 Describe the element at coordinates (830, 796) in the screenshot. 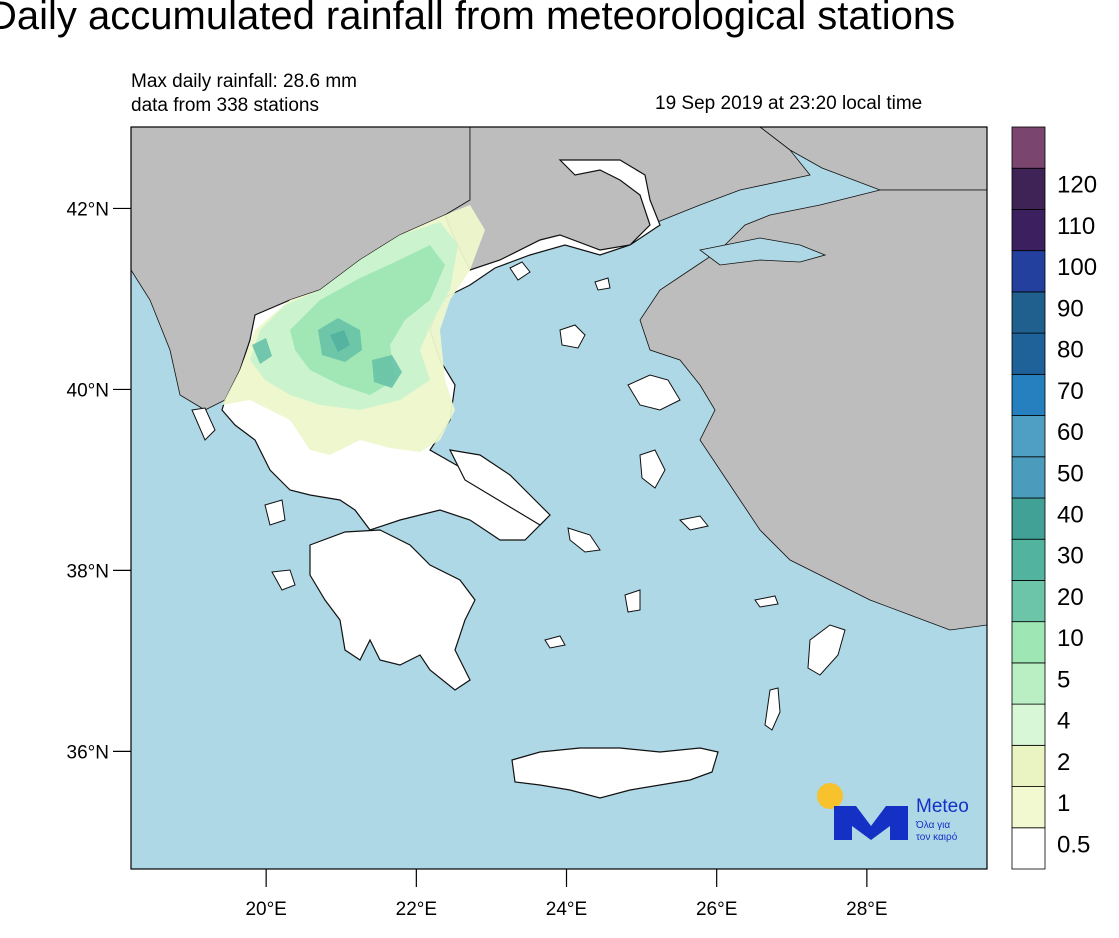

I see `sun-icon` at that location.